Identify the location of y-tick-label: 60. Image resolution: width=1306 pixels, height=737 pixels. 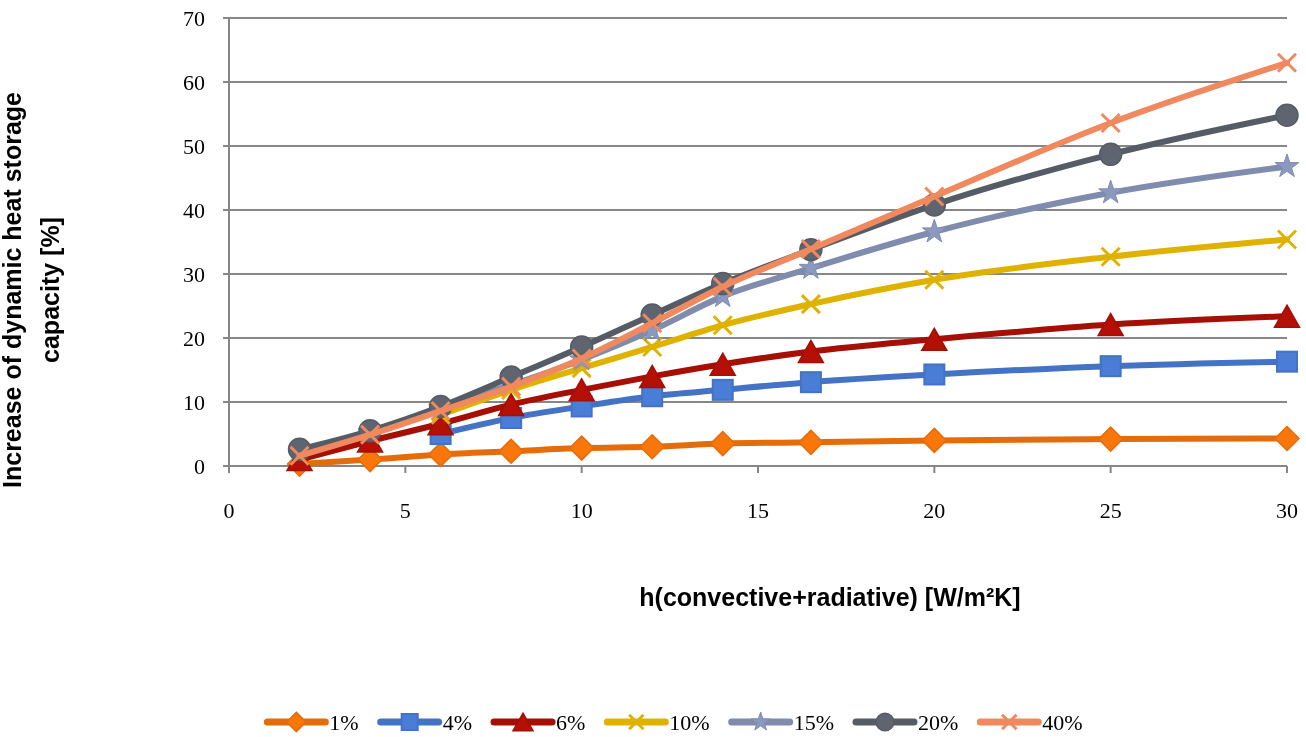
(194, 82).